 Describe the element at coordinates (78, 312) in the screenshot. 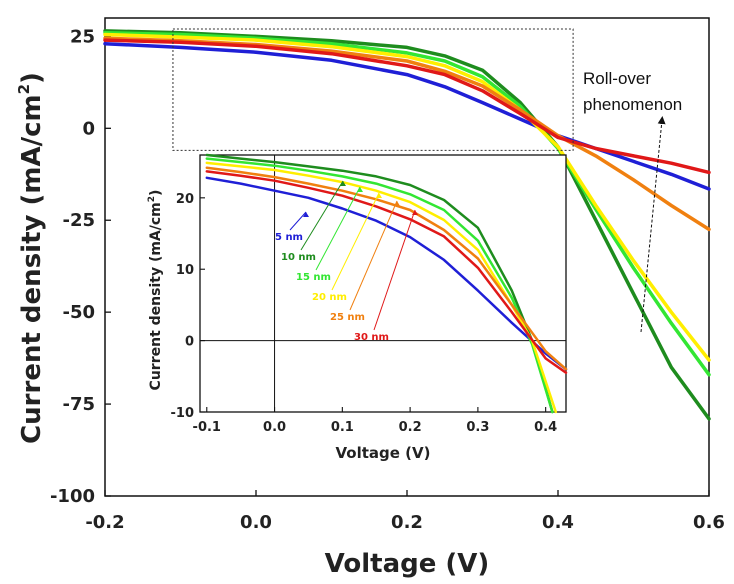

I see `main-y-tick-label-3: -50` at that location.